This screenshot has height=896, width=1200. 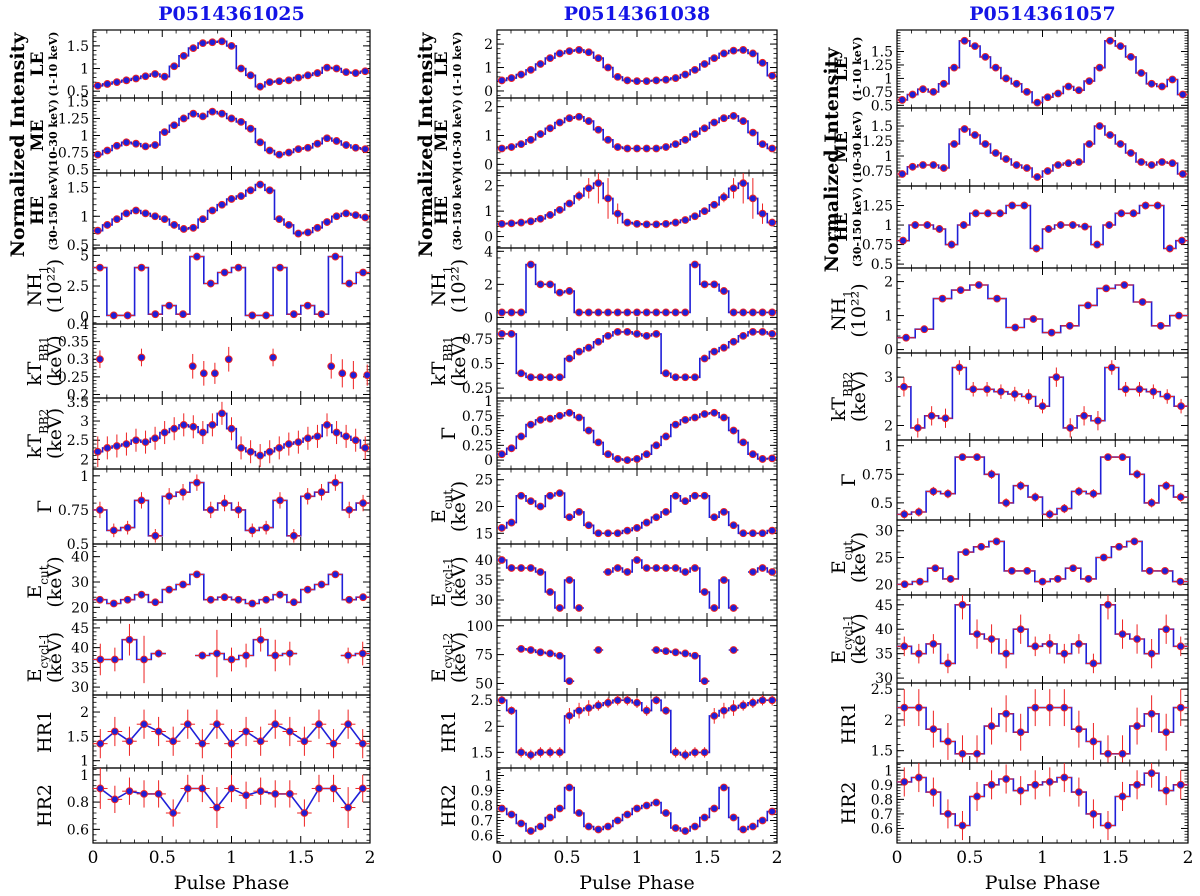 I want to click on panel-ylabel-sub: cycl-2, so click(x=448, y=651).